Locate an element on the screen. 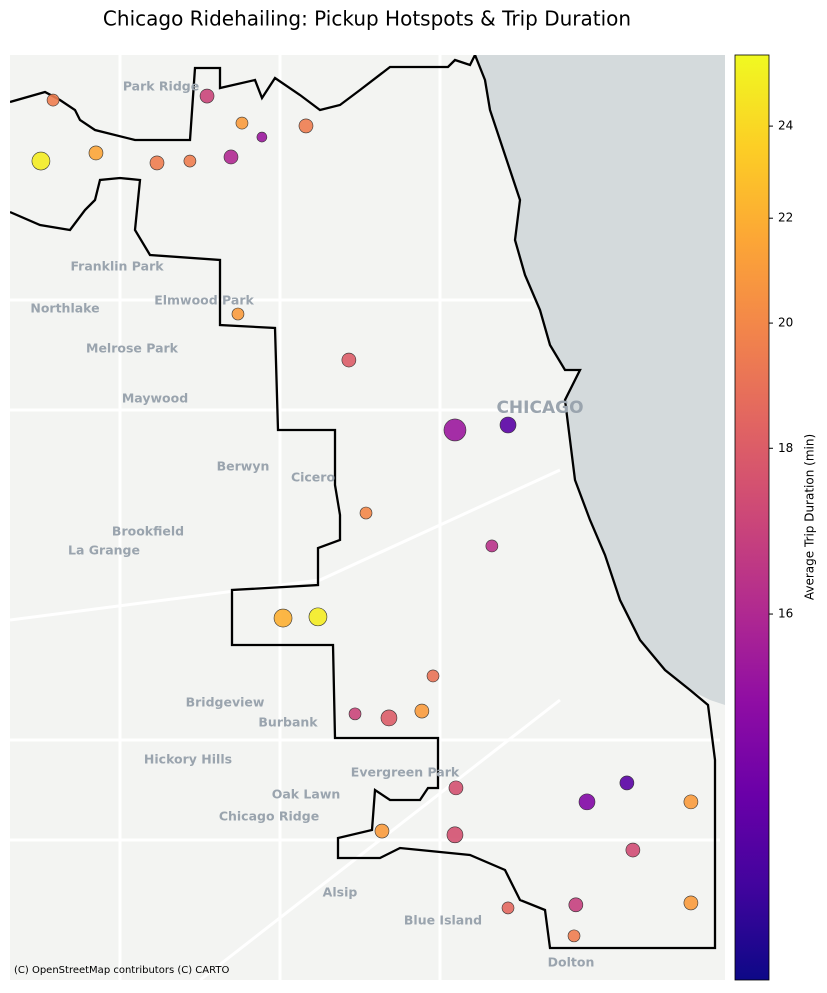 The width and height of the screenshot is (827, 993). place-label: Berwyn is located at coordinates (243, 466).